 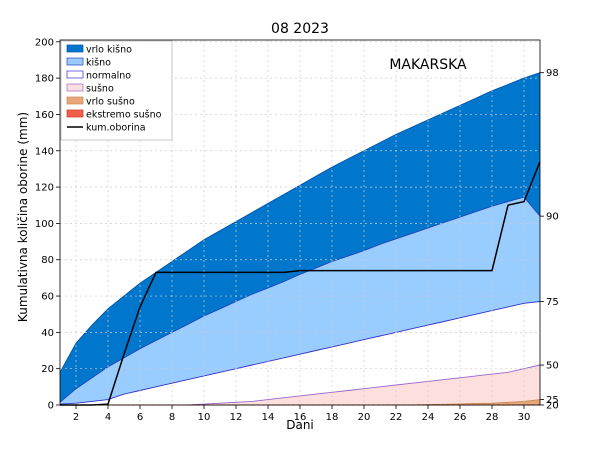 I want to click on percentile-tick-label: 98, so click(x=552, y=73).